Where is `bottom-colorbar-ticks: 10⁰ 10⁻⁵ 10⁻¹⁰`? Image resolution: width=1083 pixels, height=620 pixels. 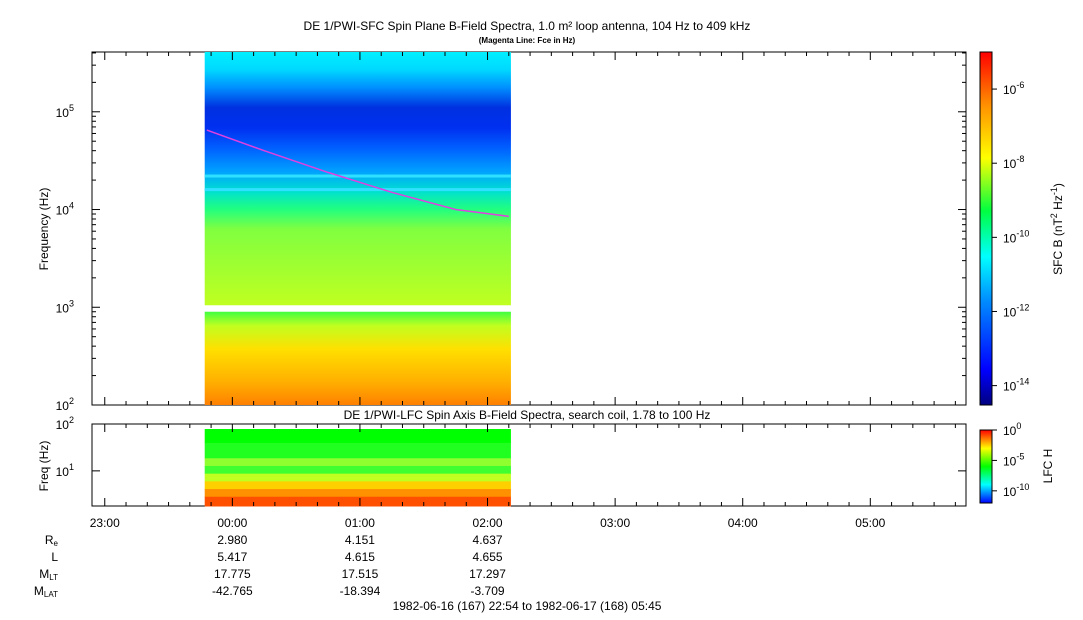
bottom-colorbar-ticks: 10⁰ 10⁻⁵ 10⁻¹⁰ is located at coordinates (1010, 460).